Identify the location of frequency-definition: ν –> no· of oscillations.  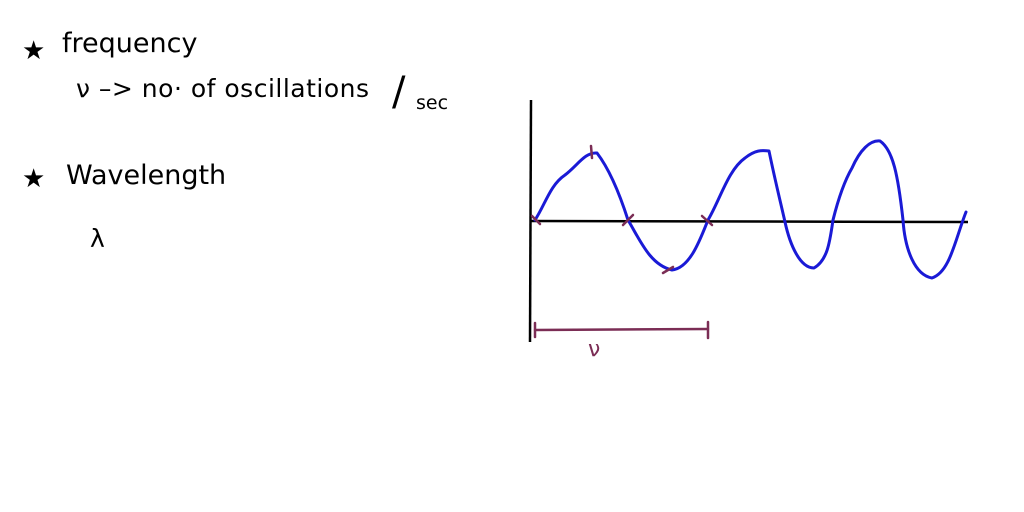
(223, 88).